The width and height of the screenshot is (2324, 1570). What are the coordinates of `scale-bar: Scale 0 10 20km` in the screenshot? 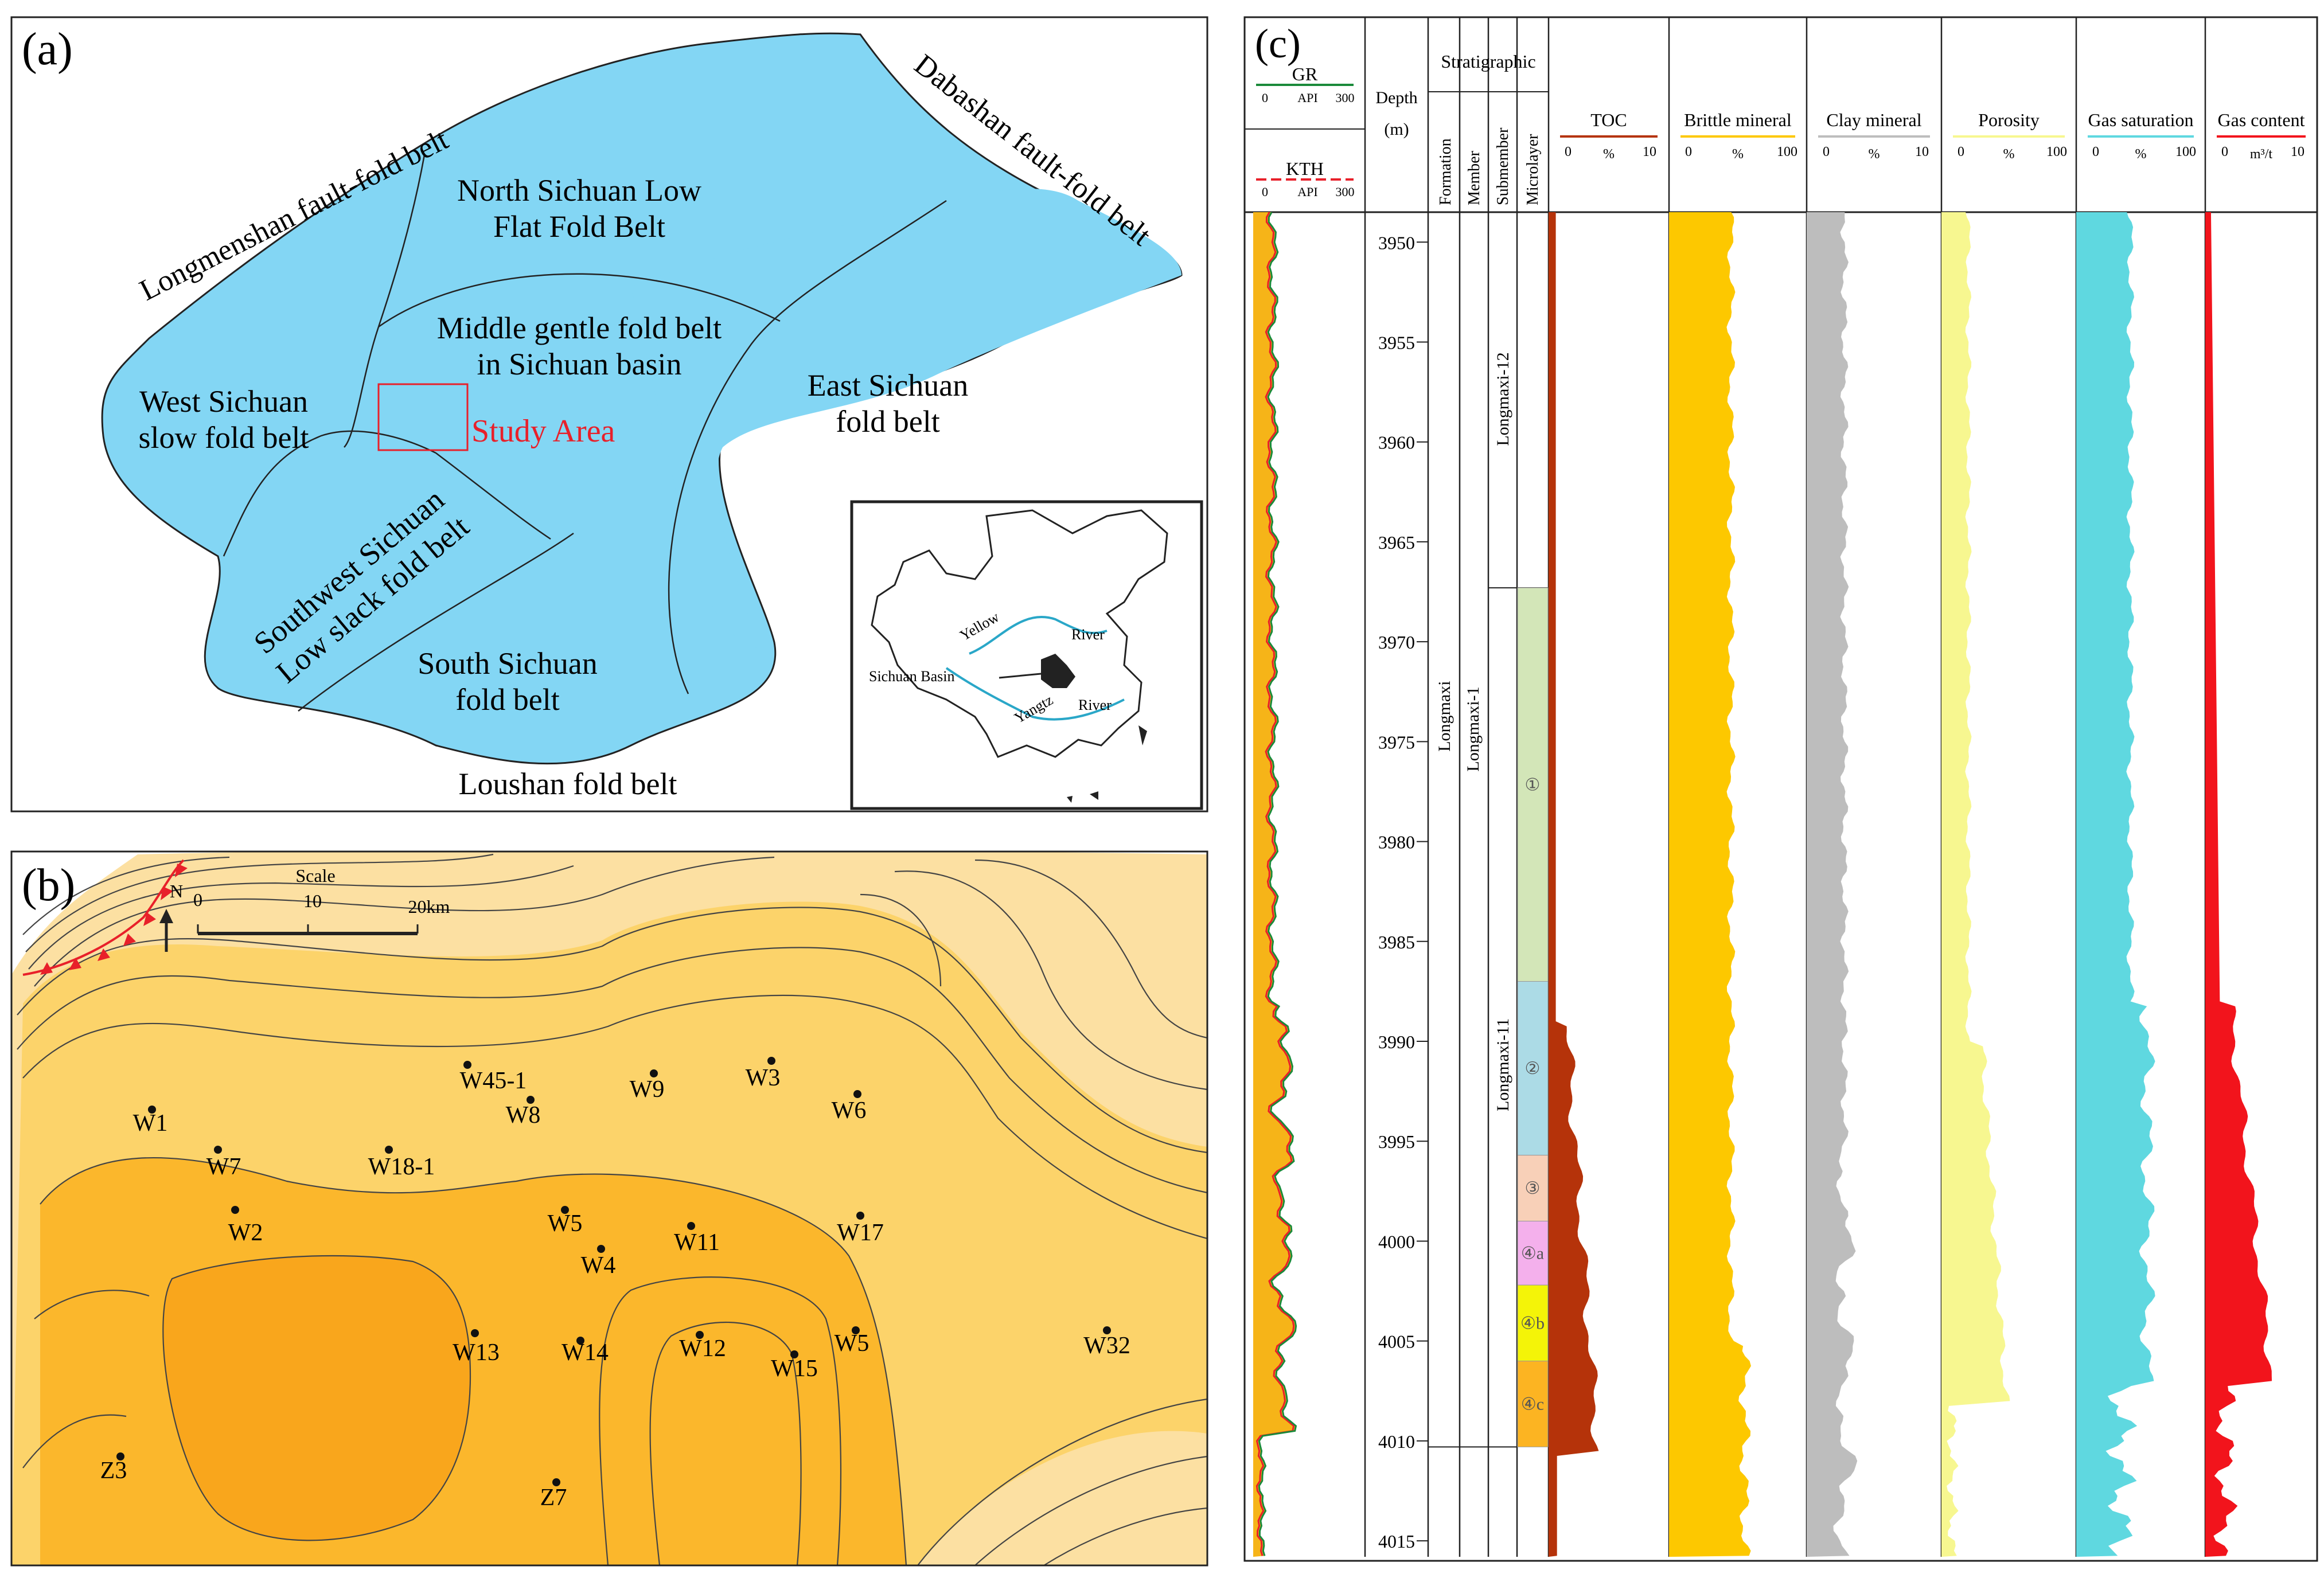 It's located at (322, 900).